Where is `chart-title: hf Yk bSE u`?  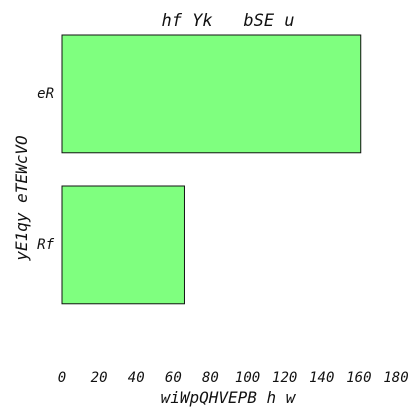 chart-title: hf Yk bSE u is located at coordinates (227, 21).